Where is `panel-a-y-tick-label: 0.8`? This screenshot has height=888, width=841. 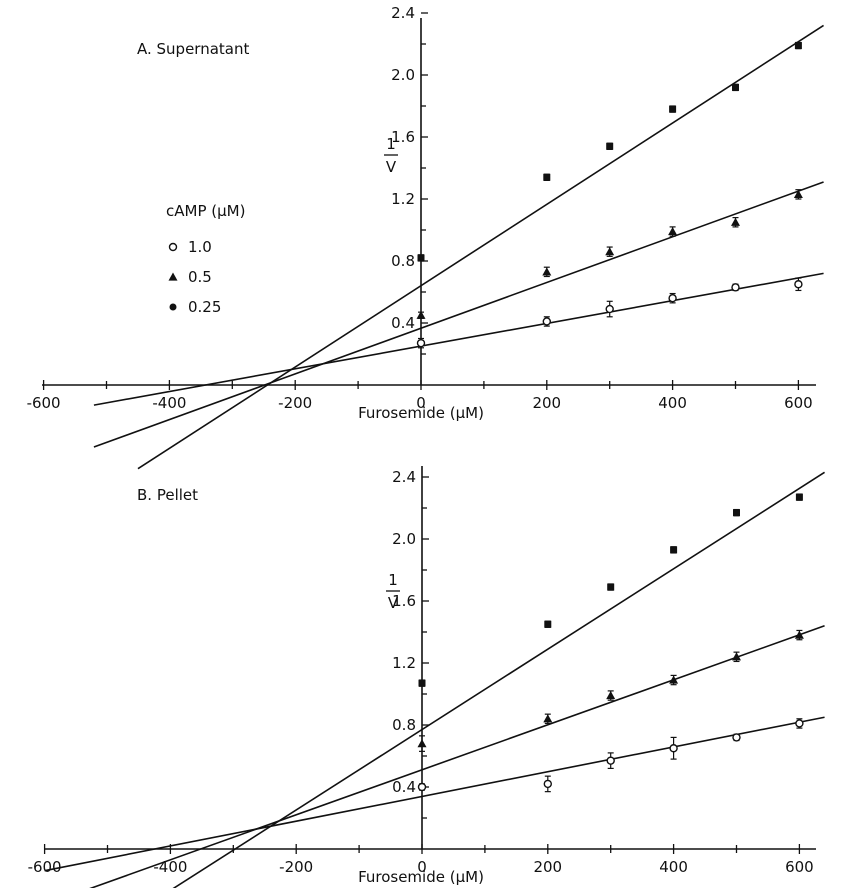 panel-a-y-tick-label: 0.8 is located at coordinates (403, 261).